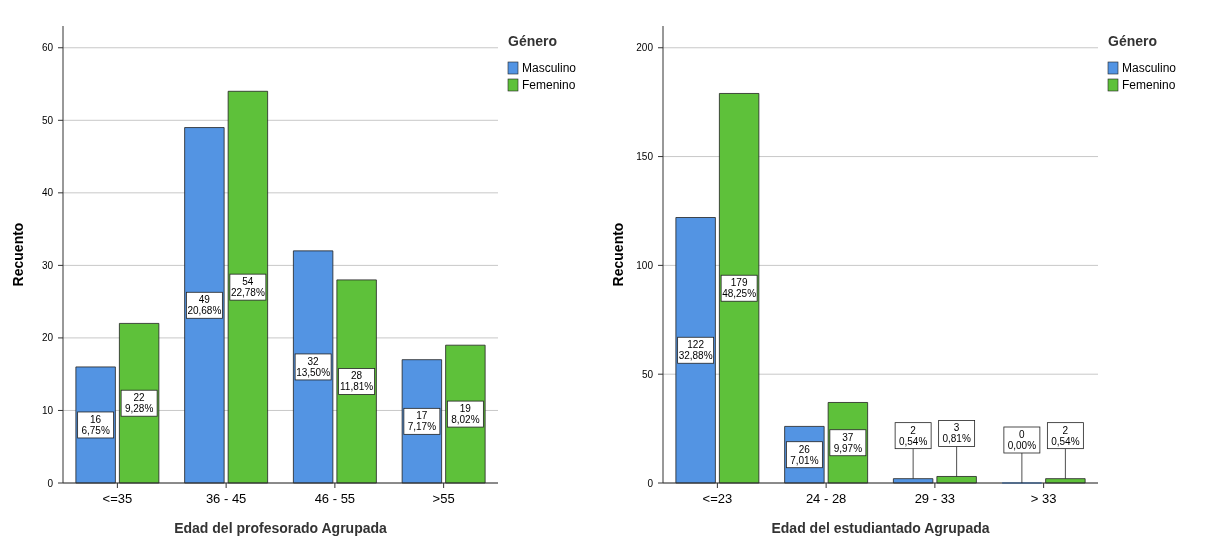  I want to click on y-tick-label: 150, so click(645, 157).